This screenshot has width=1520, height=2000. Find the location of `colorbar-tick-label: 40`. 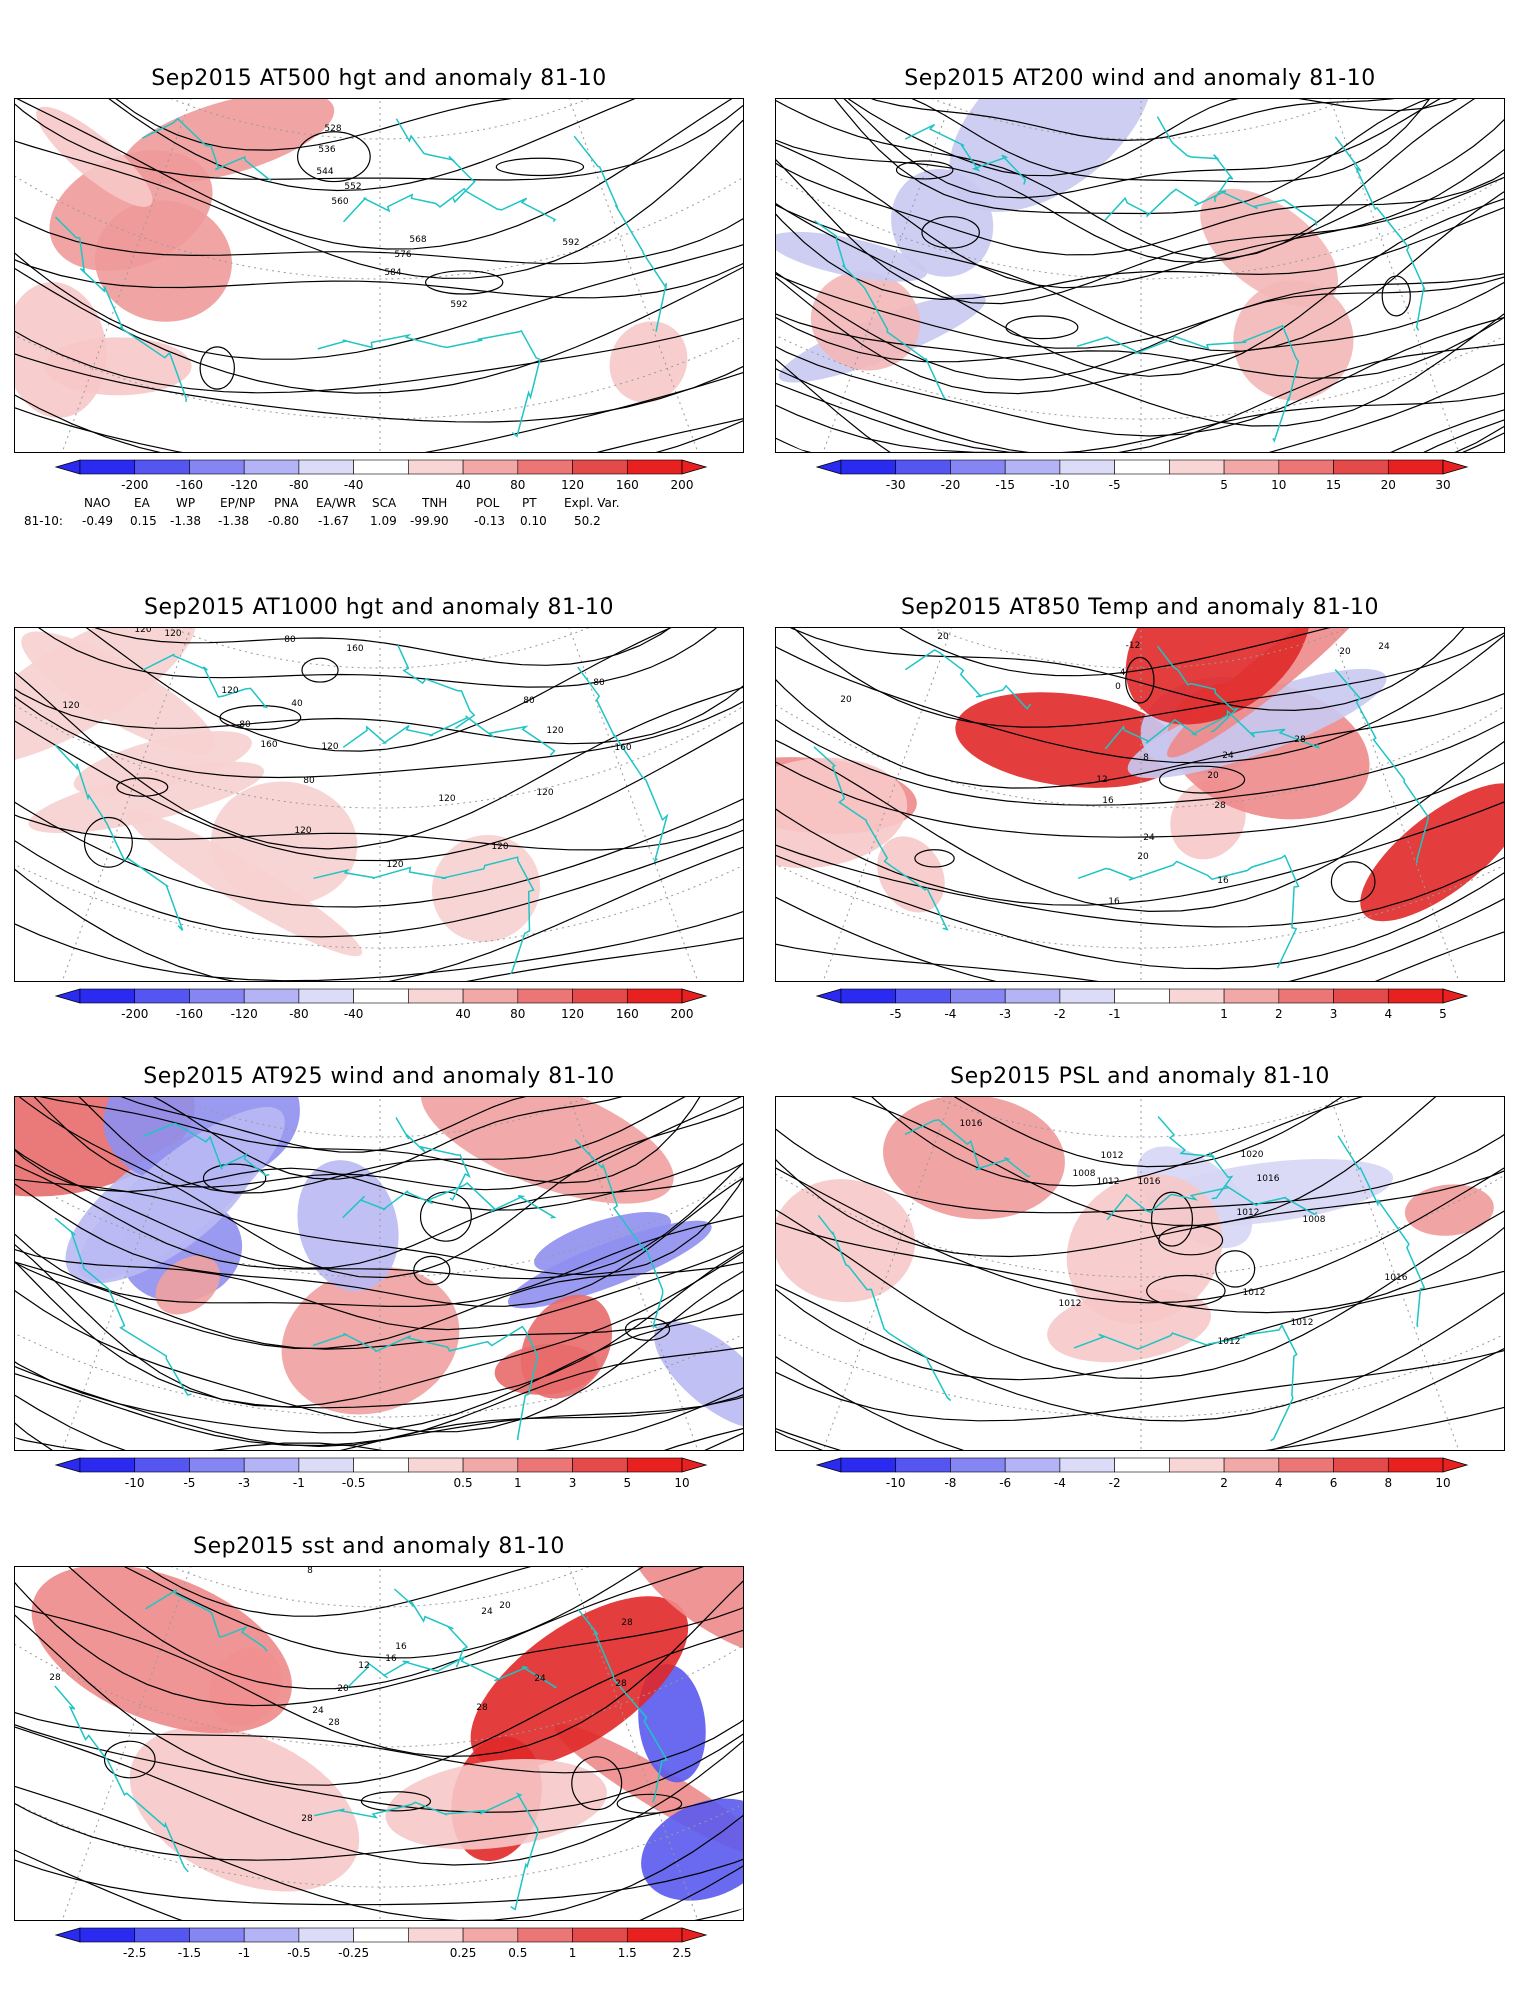

colorbar-tick-label: 40 is located at coordinates (462, 485).